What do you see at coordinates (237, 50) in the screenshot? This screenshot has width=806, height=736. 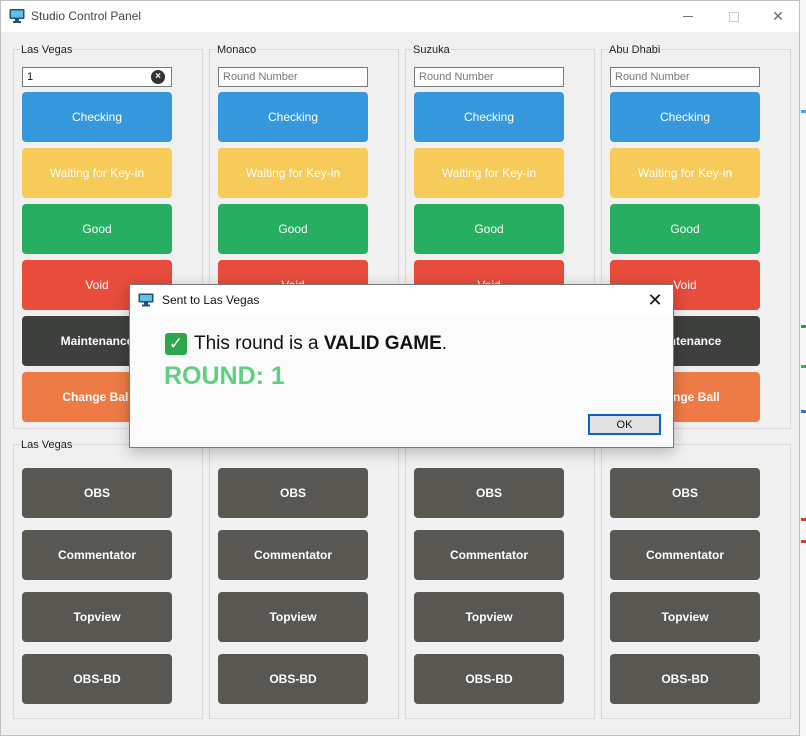 I see `studio-name: Monaco` at bounding box center [237, 50].